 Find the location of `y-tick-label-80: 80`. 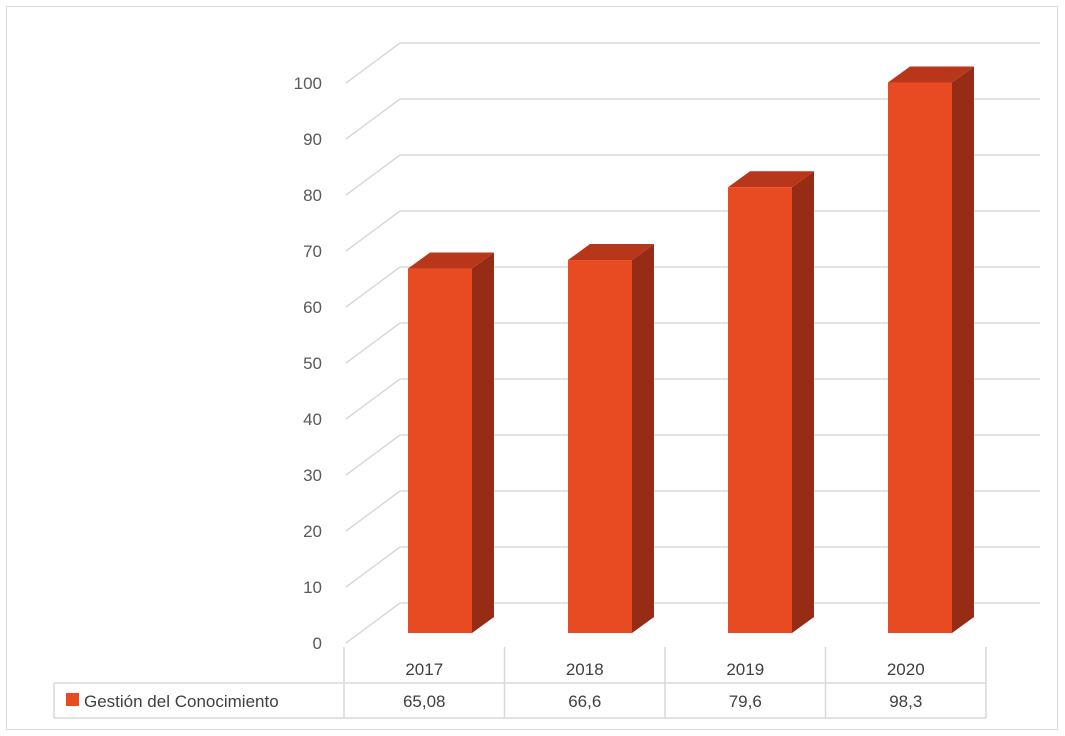

y-tick-label-80: 80 is located at coordinates (312, 195).